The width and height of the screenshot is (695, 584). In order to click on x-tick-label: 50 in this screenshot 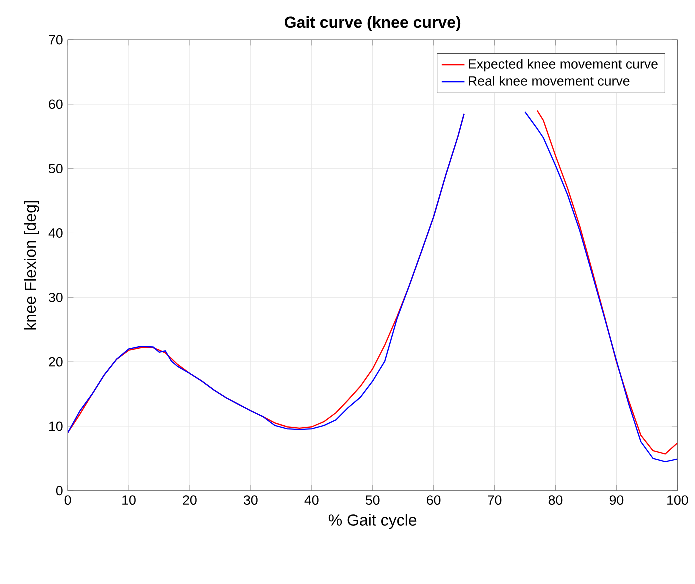, I will do `click(373, 500)`.